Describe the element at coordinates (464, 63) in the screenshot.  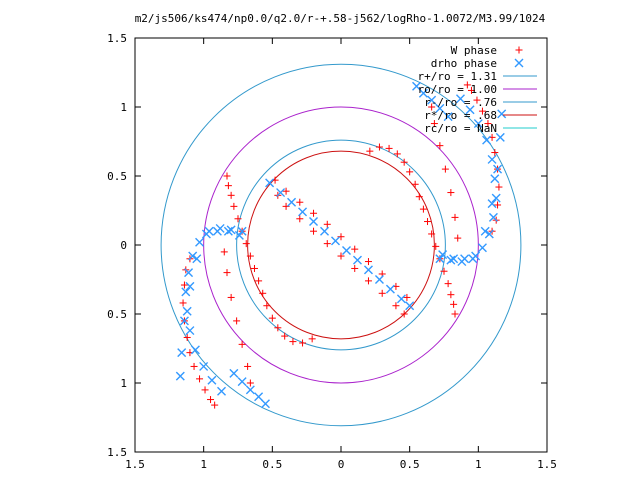
I see `legend-label-1: drho phase` at that location.